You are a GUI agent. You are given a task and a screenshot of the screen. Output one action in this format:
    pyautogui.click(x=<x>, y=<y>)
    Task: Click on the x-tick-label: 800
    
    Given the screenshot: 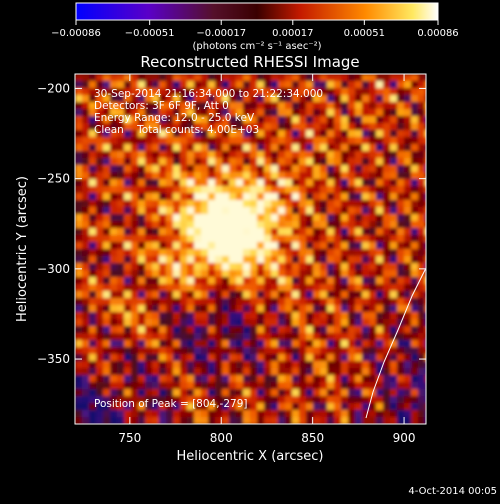 What is the action you would take?
    pyautogui.click(x=221, y=438)
    